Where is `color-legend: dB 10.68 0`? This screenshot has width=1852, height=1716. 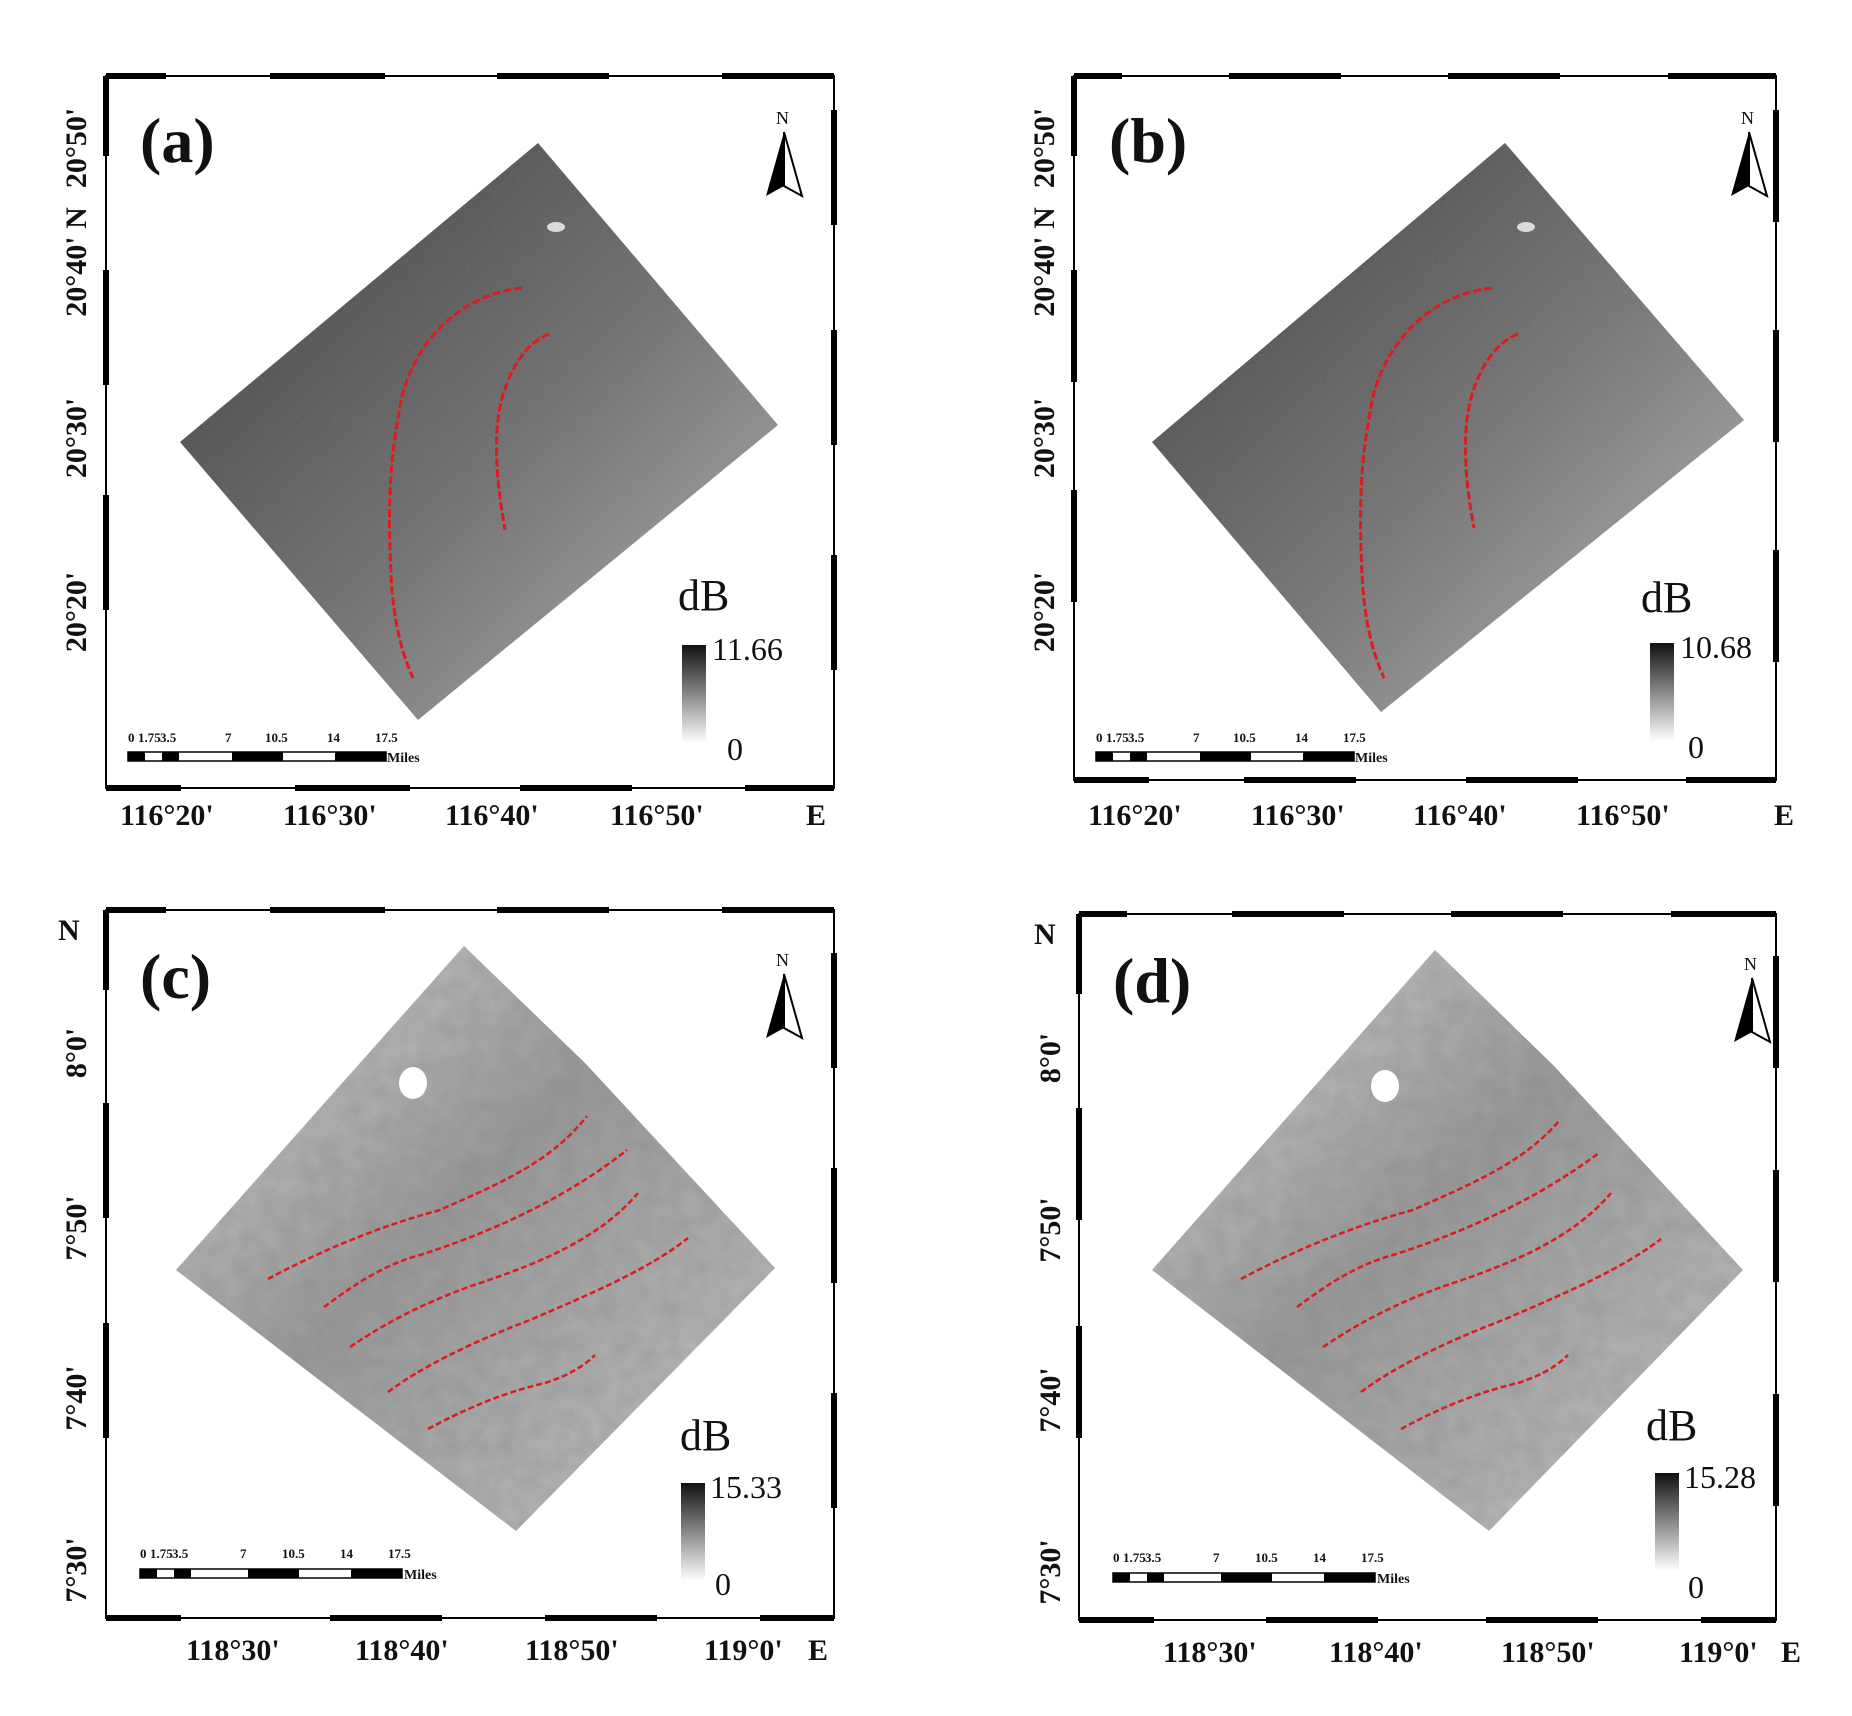
color-legend: dB 10.68 0 is located at coordinates (1696, 669).